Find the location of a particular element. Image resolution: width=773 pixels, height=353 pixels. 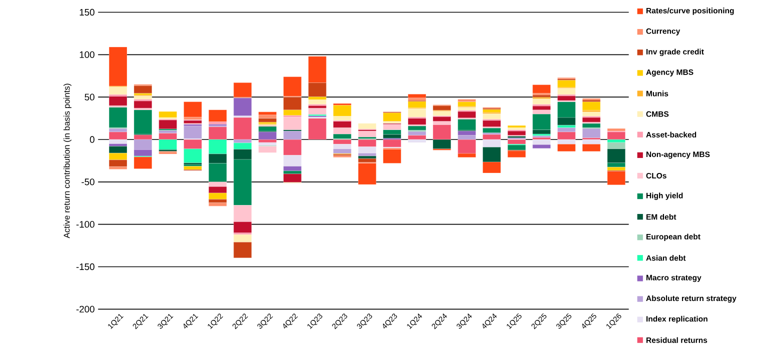

y-axis-title: Active return contribution (in basis points) is located at coordinates (68, 161).